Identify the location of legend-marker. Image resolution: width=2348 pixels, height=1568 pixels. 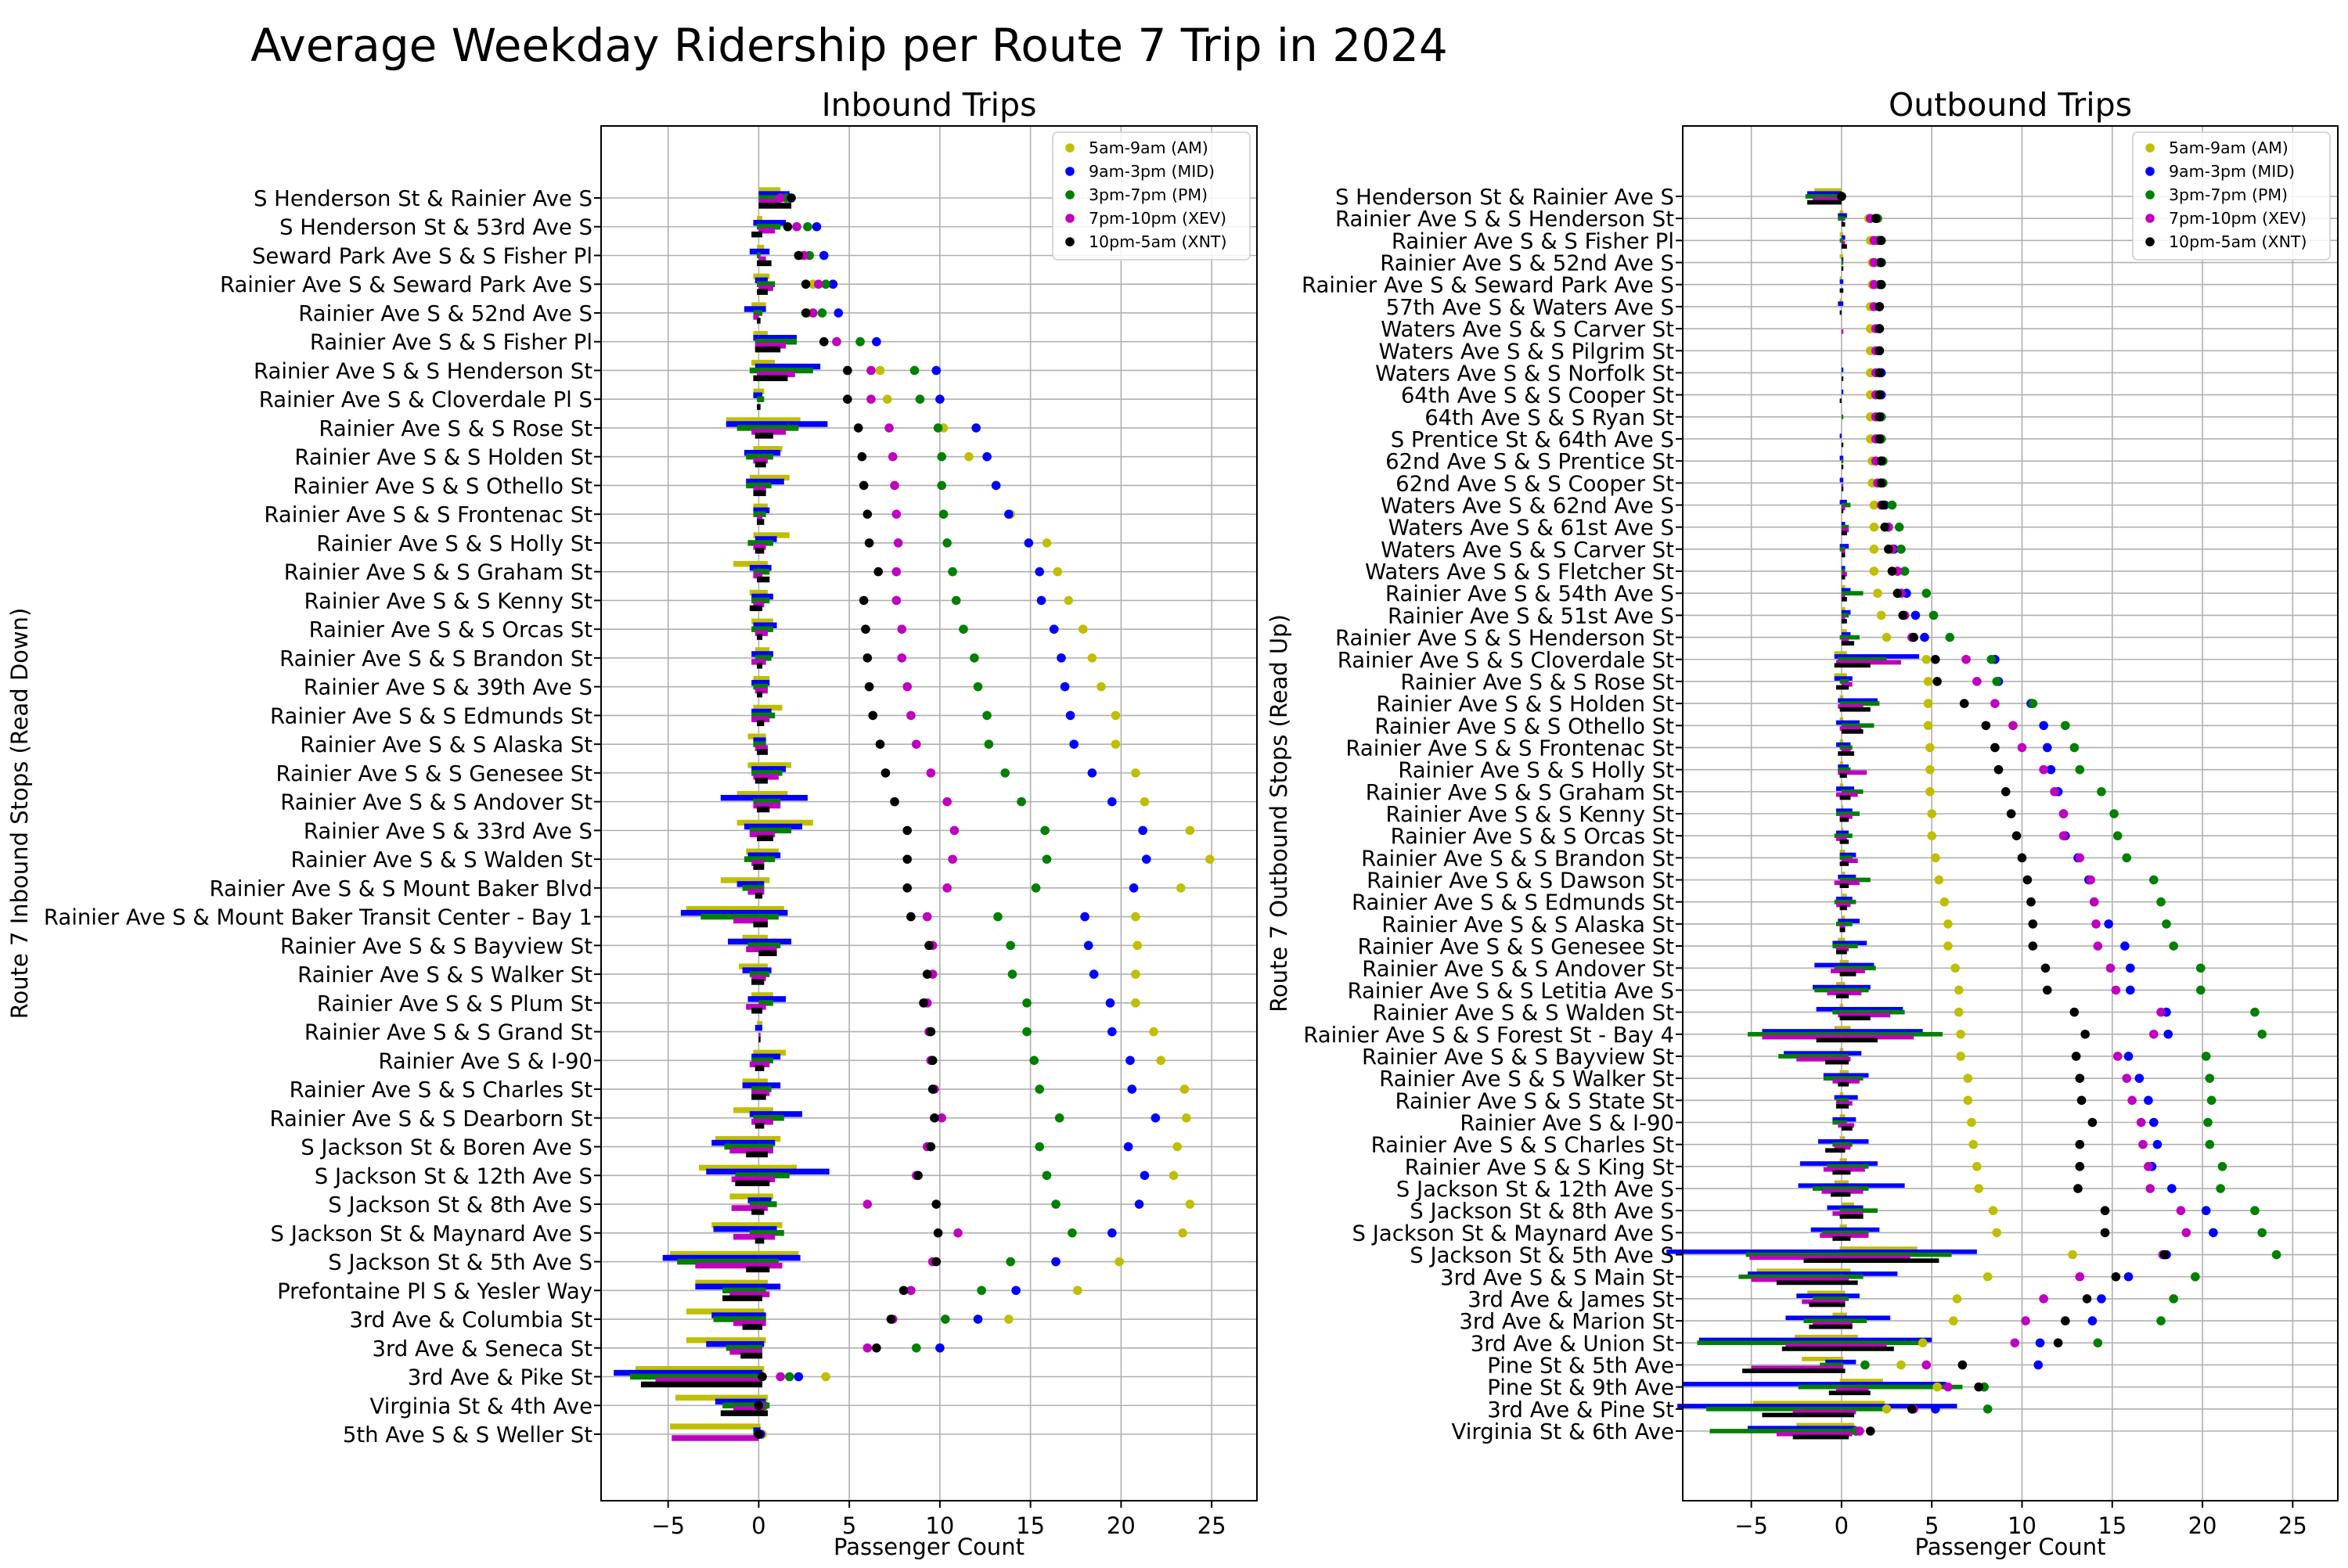
(1070, 171).